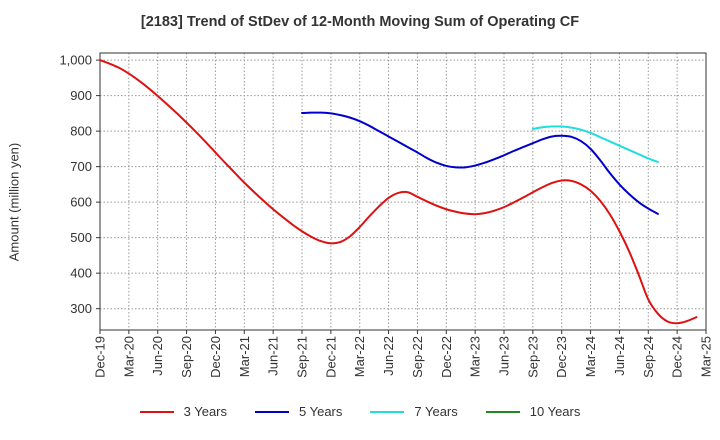 This screenshot has height=440, width=720. Describe the element at coordinates (648, 357) in the screenshot. I see `x-tick-label: Sep-24` at that location.